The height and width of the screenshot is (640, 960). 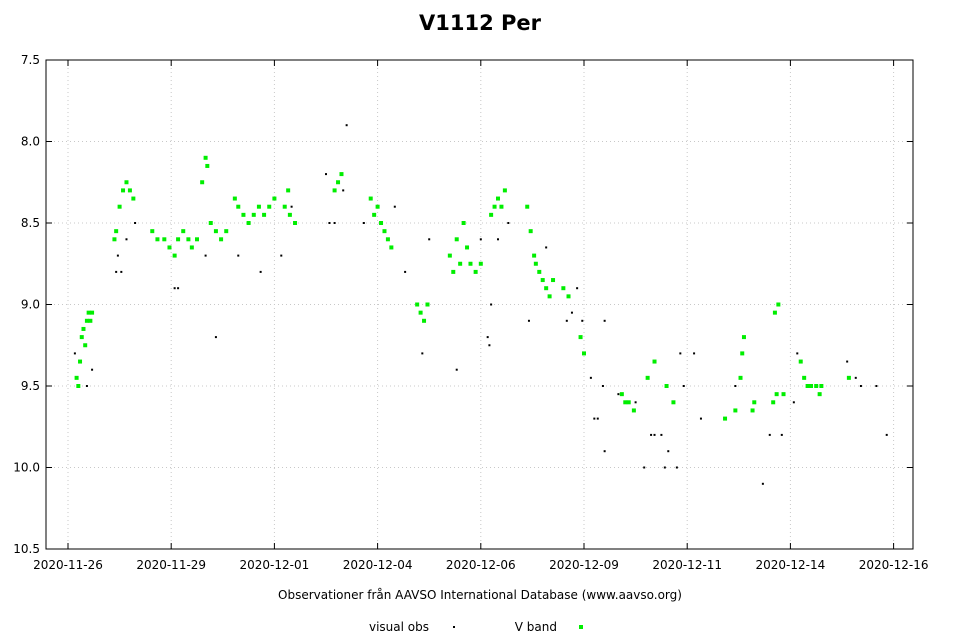 I want to click on chart-title: V1112 Per, so click(x=480, y=23).